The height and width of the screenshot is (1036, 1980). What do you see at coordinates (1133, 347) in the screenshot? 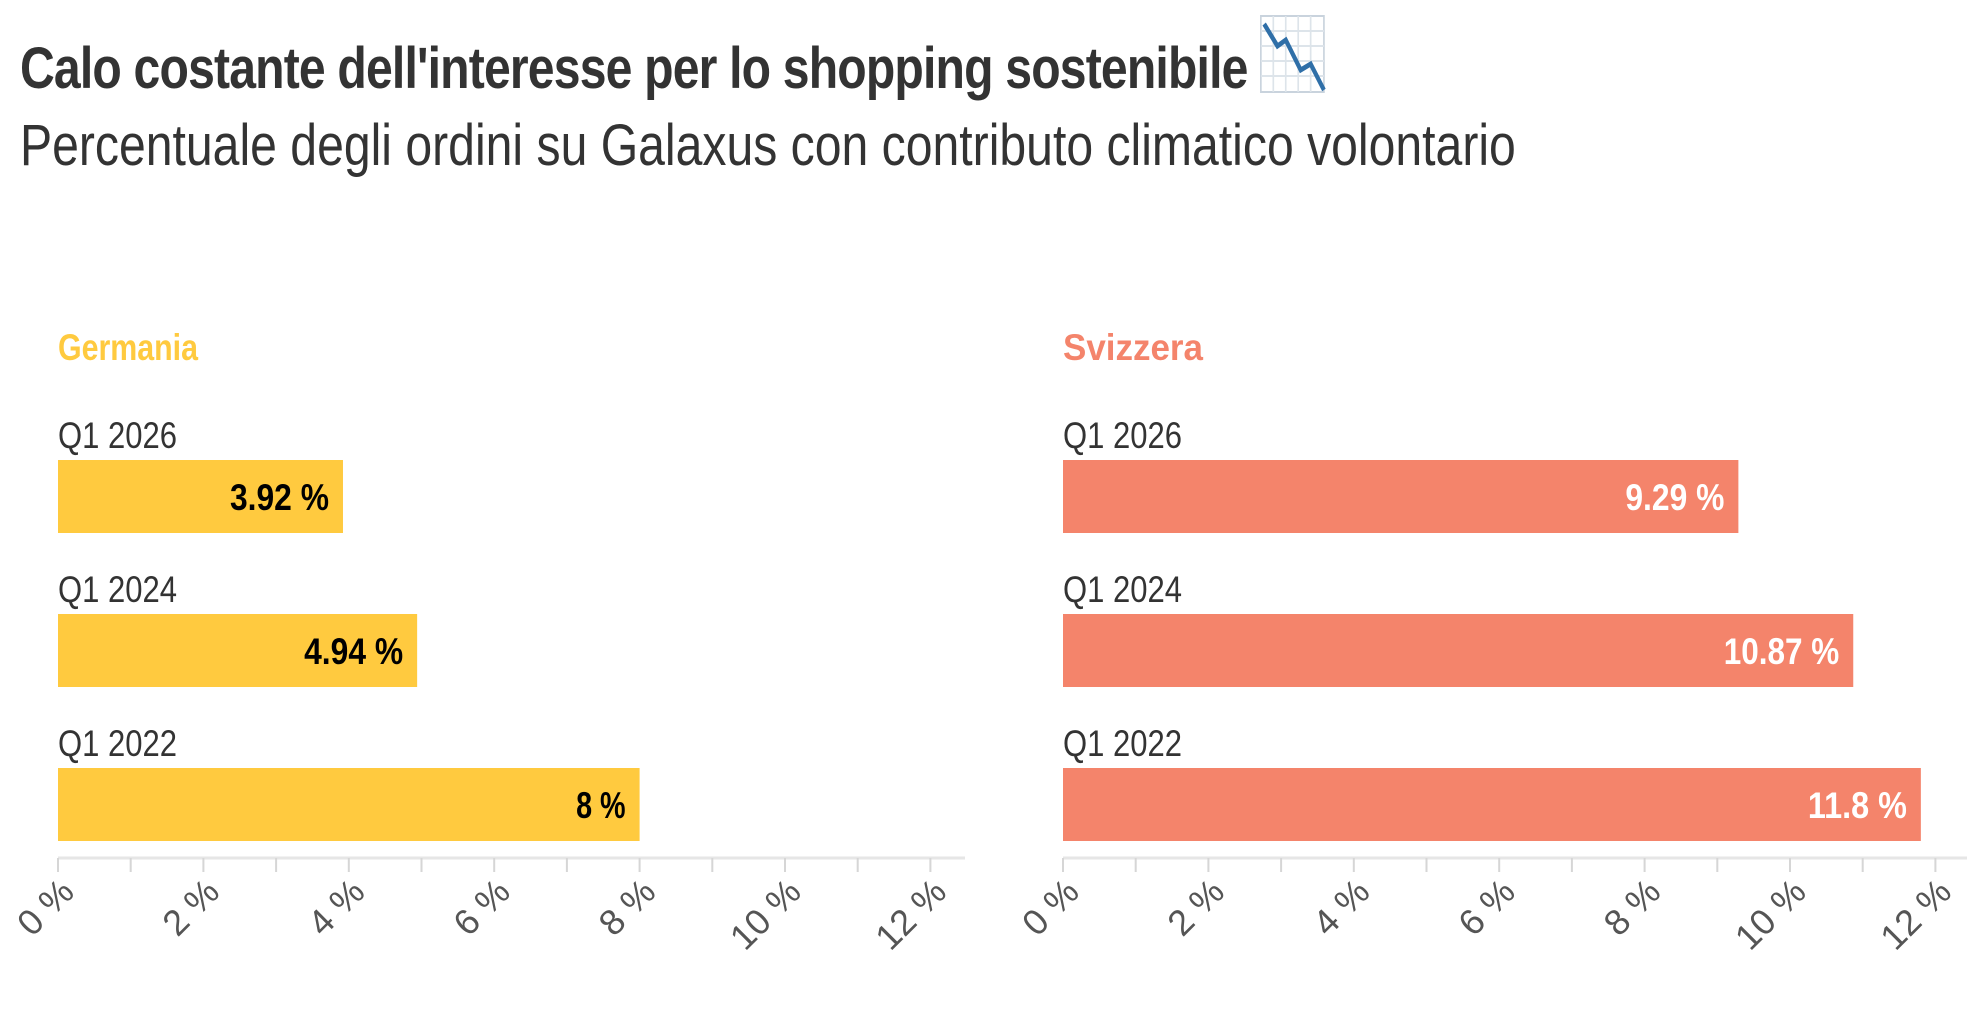
I see `panel-title: Svizzera` at bounding box center [1133, 347].